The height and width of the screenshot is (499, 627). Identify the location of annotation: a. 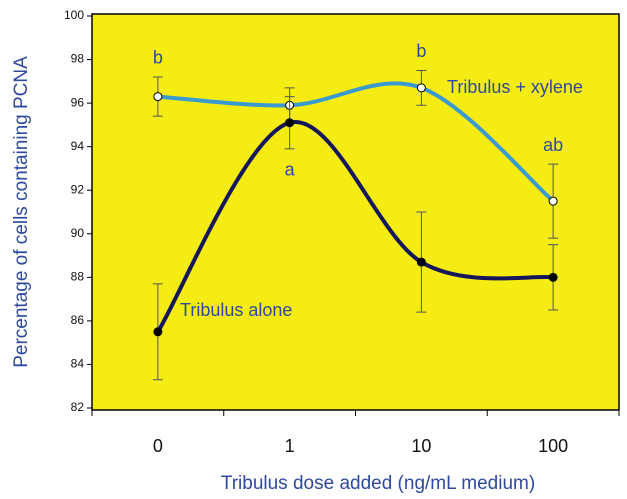
(290, 170).